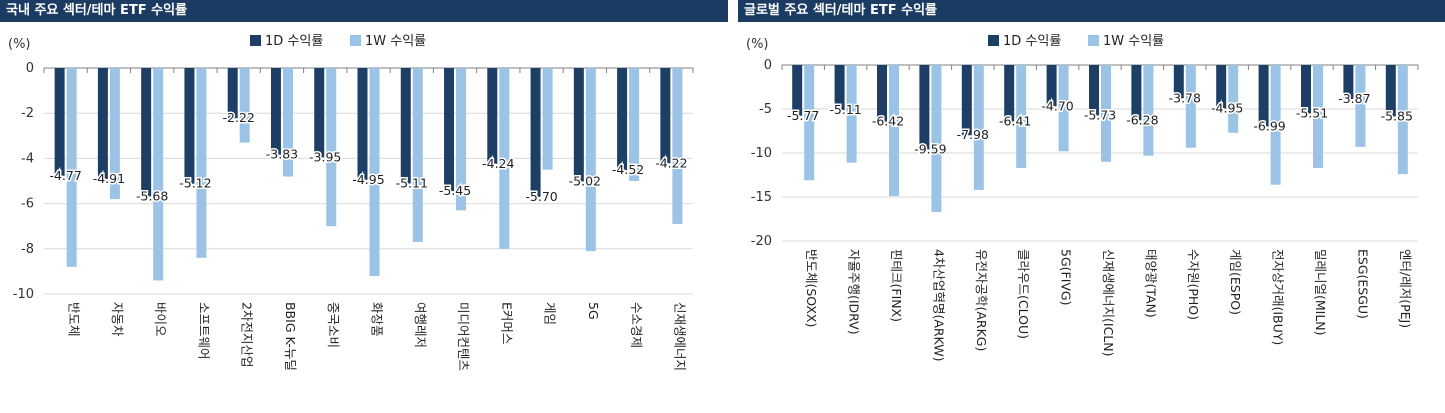  Describe the element at coordinates (290, 336) in the screenshot. I see `x-category-label: BBIG K-뉴딜` at that location.